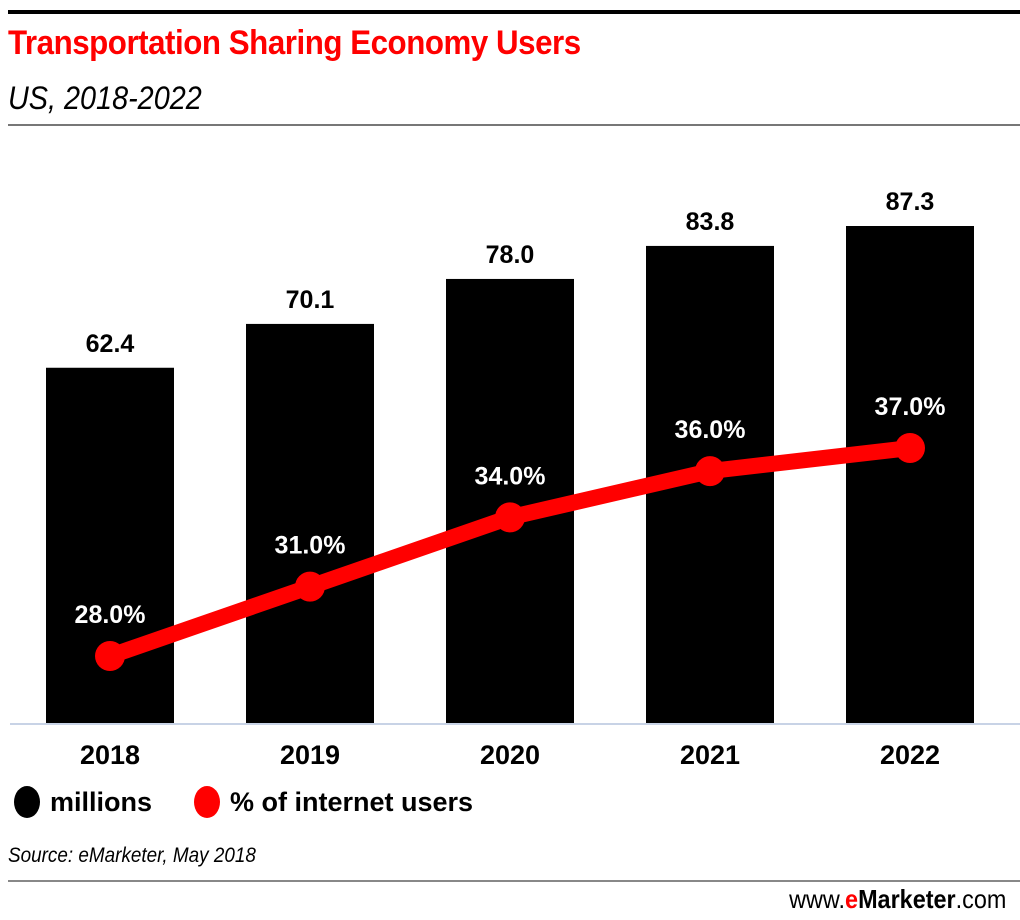 The height and width of the screenshot is (920, 1020). What do you see at coordinates (510, 755) in the screenshot?
I see `x-tick-label-2020: 2020` at bounding box center [510, 755].